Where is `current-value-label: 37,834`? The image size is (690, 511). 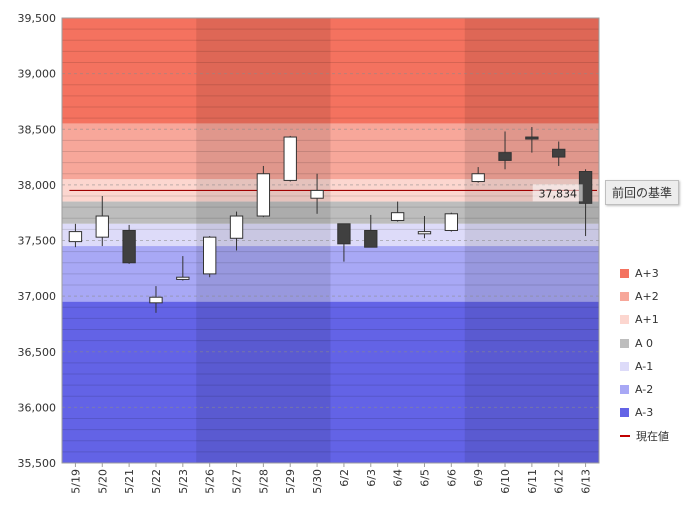 current-value-label: 37,834 is located at coordinates (557, 193).